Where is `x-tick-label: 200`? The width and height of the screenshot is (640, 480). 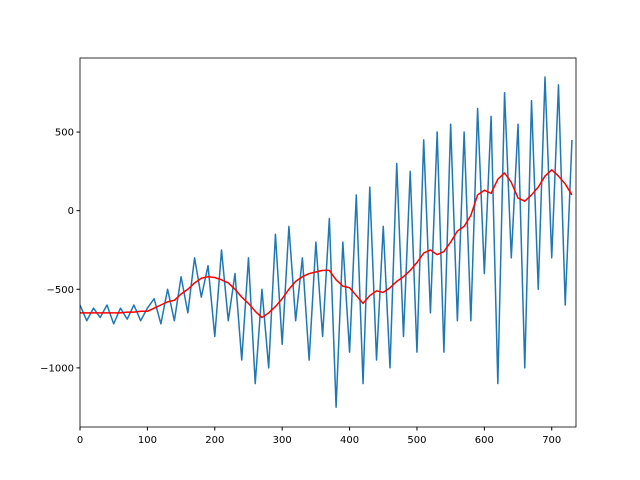
x-tick-label: 200 is located at coordinates (214, 440).